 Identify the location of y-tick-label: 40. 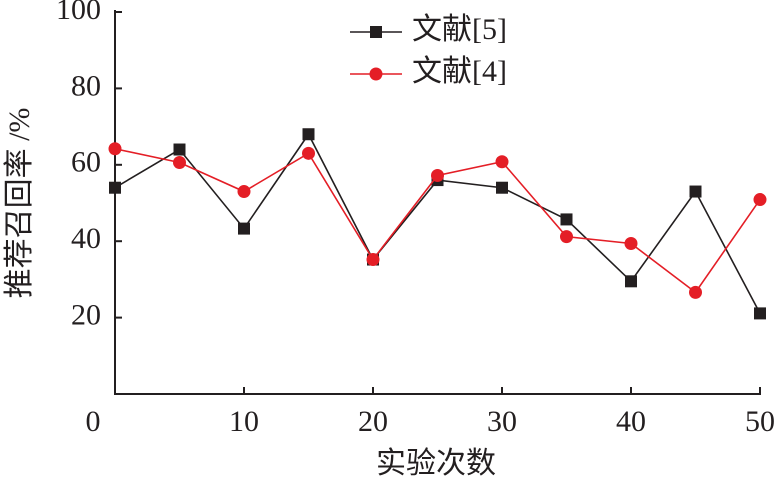
(86, 238).